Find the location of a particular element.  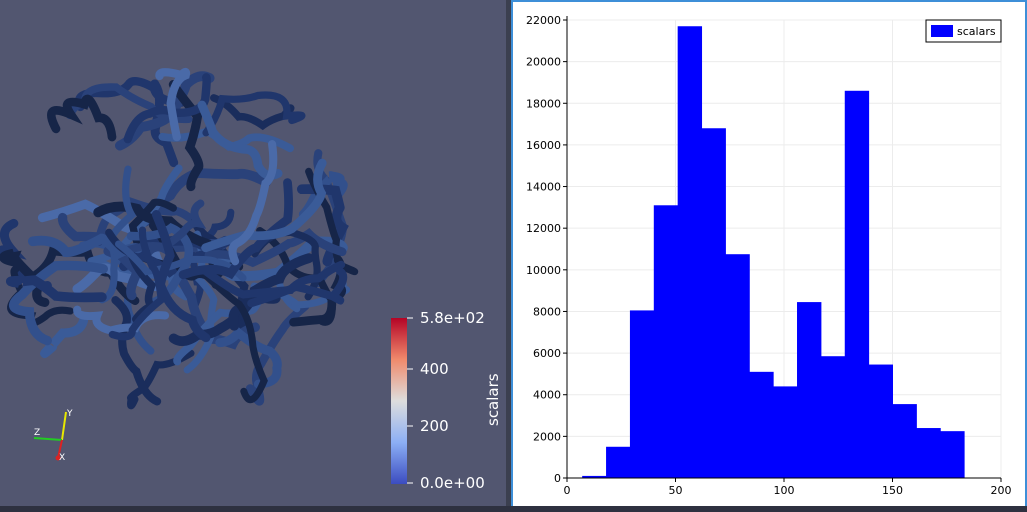

y-tick-label: 10000 is located at coordinates (543, 270).